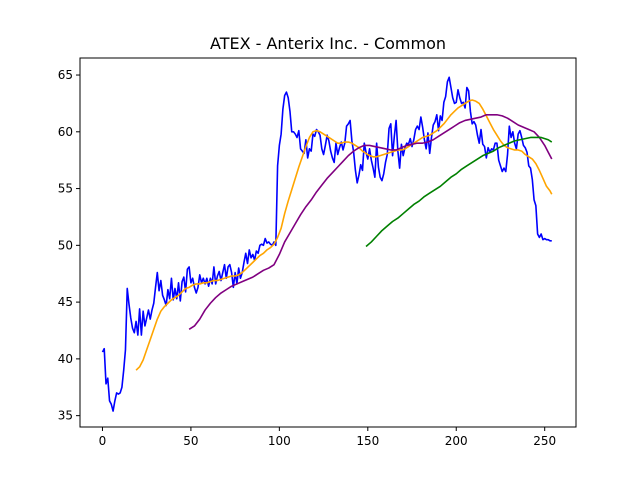 Image resolution: width=640 pixels, height=480 pixels. Describe the element at coordinates (544, 441) in the screenshot. I see `x-tick-label: 250` at that location.